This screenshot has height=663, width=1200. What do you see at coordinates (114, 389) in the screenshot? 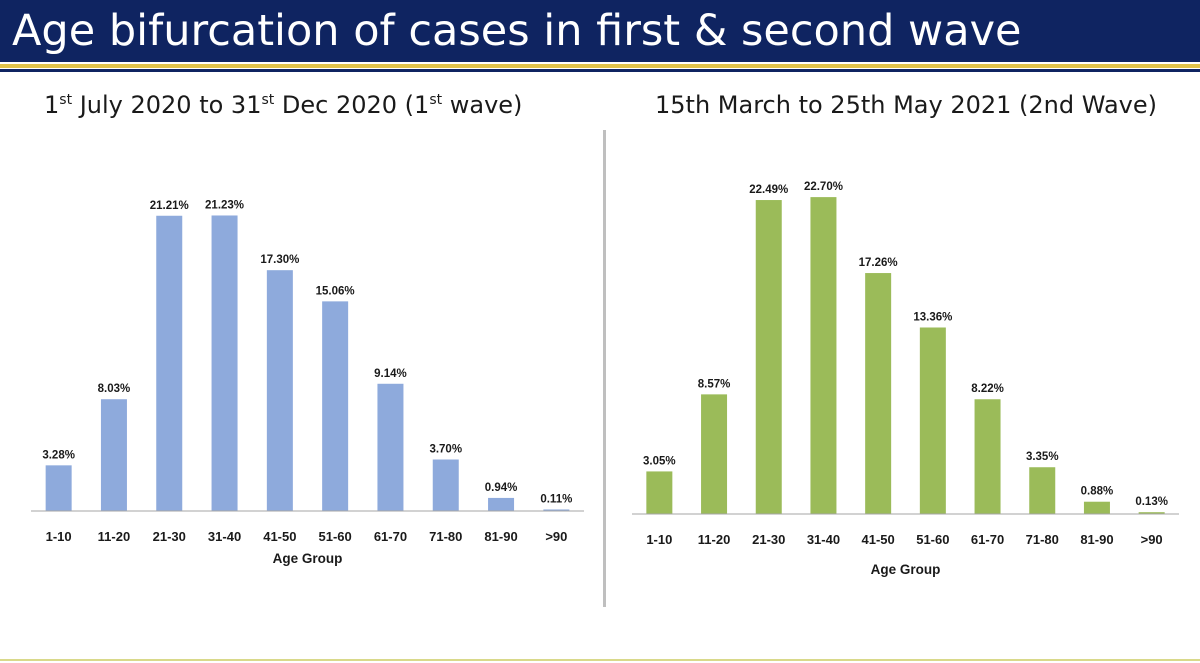
I see `data-label: 8.03%` at bounding box center [114, 389].